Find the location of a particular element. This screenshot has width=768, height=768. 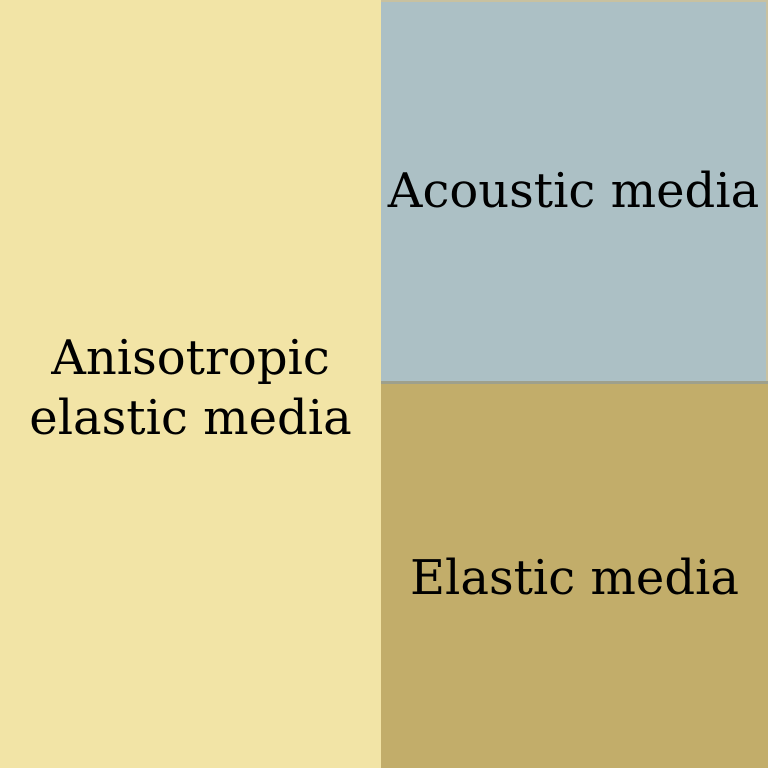

anisotropic-elastic-media-label: Anisotropic elastic media is located at coordinates (190, 388).